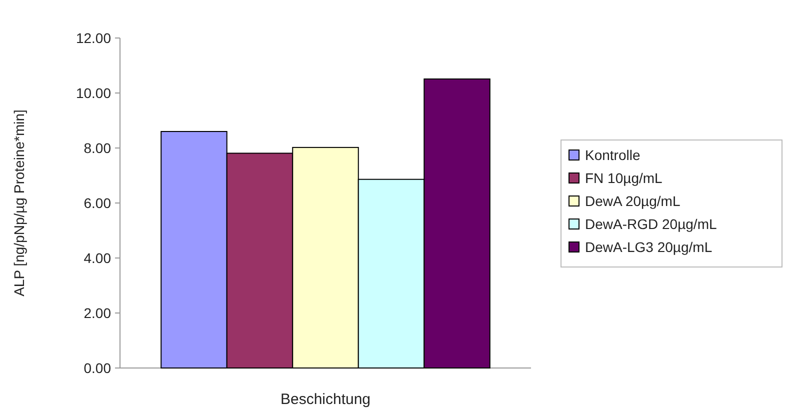  Describe the element at coordinates (94, 92) in the screenshot. I see `y-tick-label: 10.00` at that location.